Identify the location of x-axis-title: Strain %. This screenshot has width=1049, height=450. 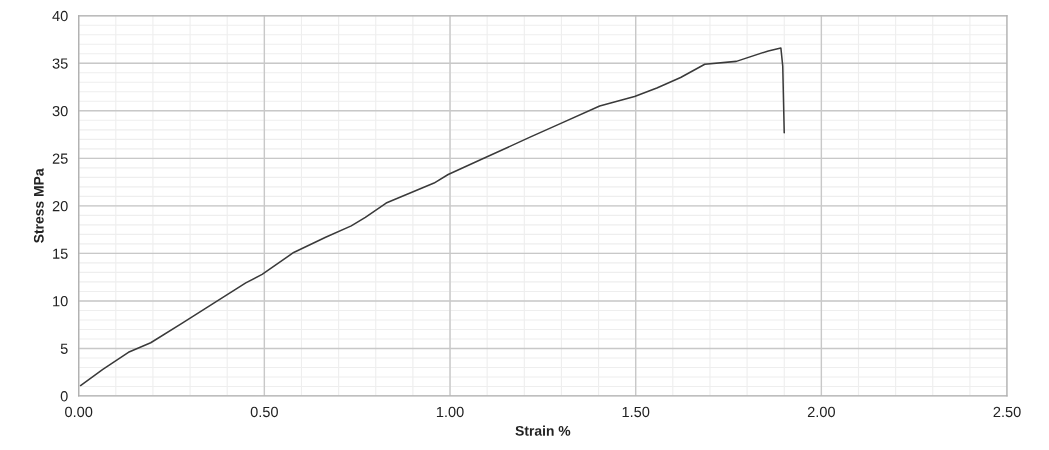
(543, 430).